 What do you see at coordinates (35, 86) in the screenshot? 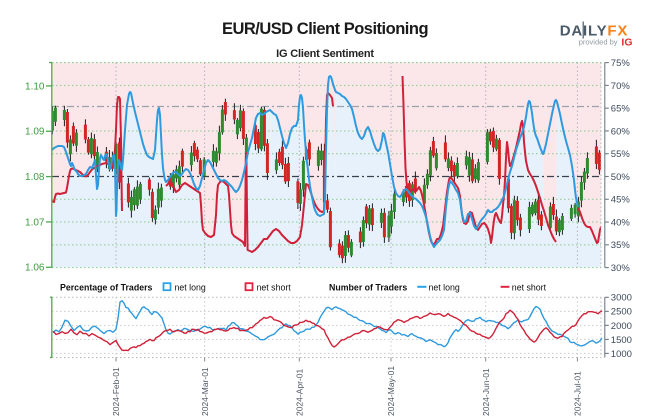
I see `svg-text: 1.10` at bounding box center [35, 86].